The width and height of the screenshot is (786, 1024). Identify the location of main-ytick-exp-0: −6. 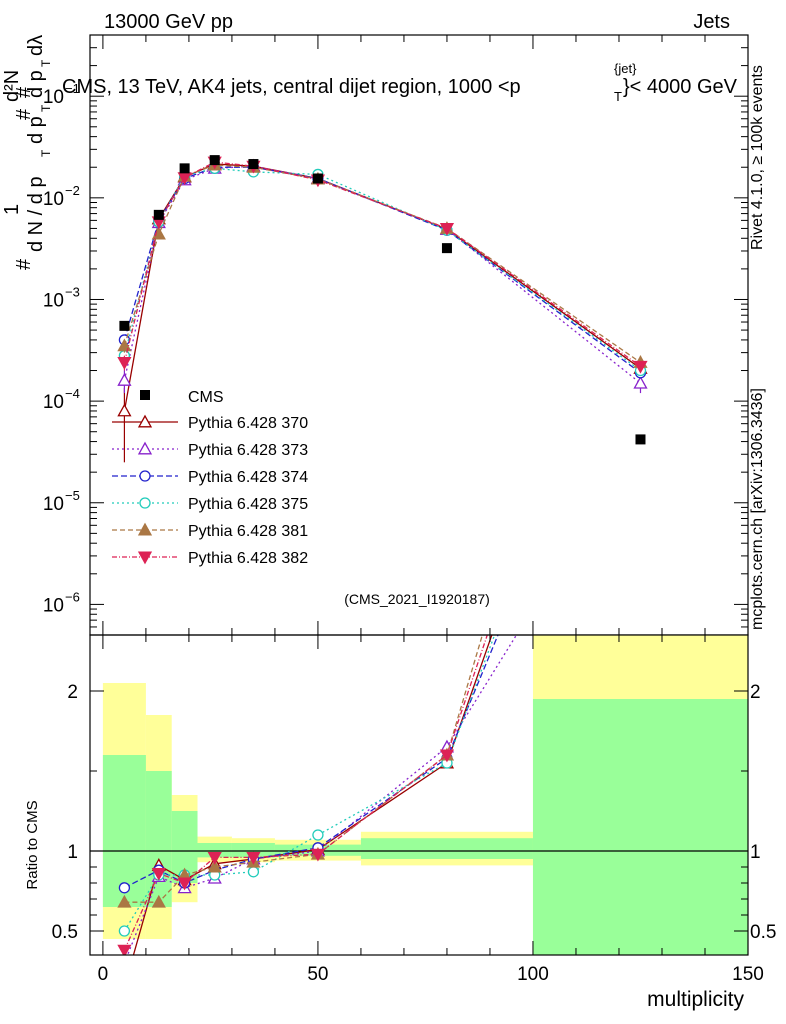
(72, 596).